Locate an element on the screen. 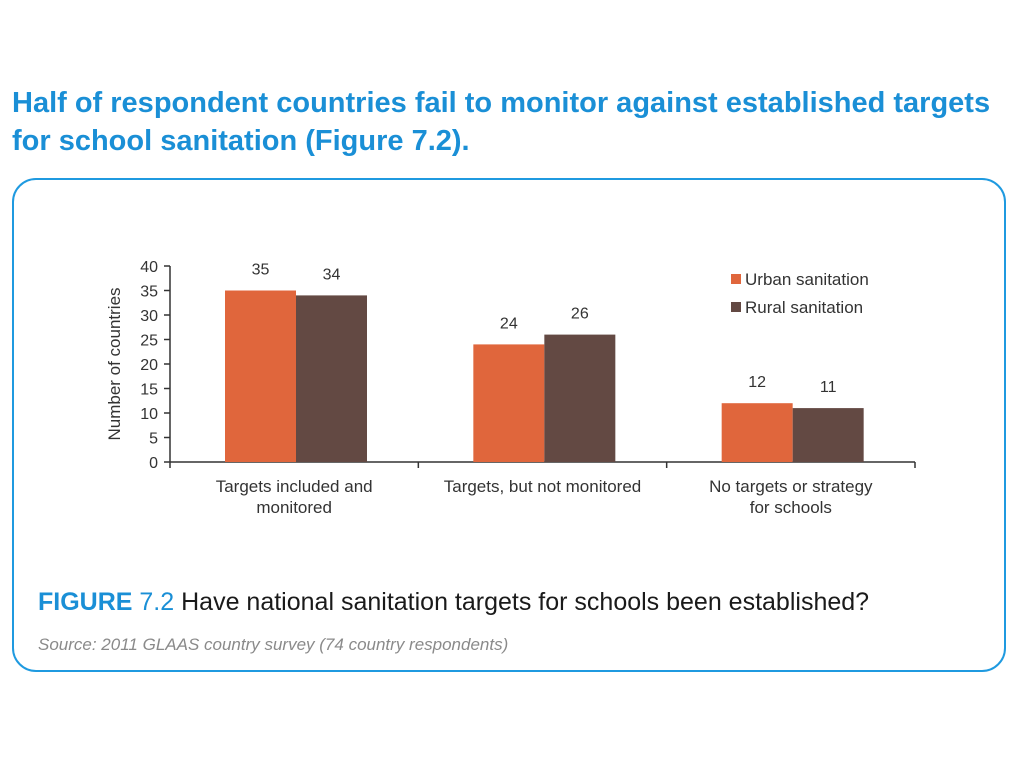  bar-value-label: 11 is located at coordinates (828, 387).